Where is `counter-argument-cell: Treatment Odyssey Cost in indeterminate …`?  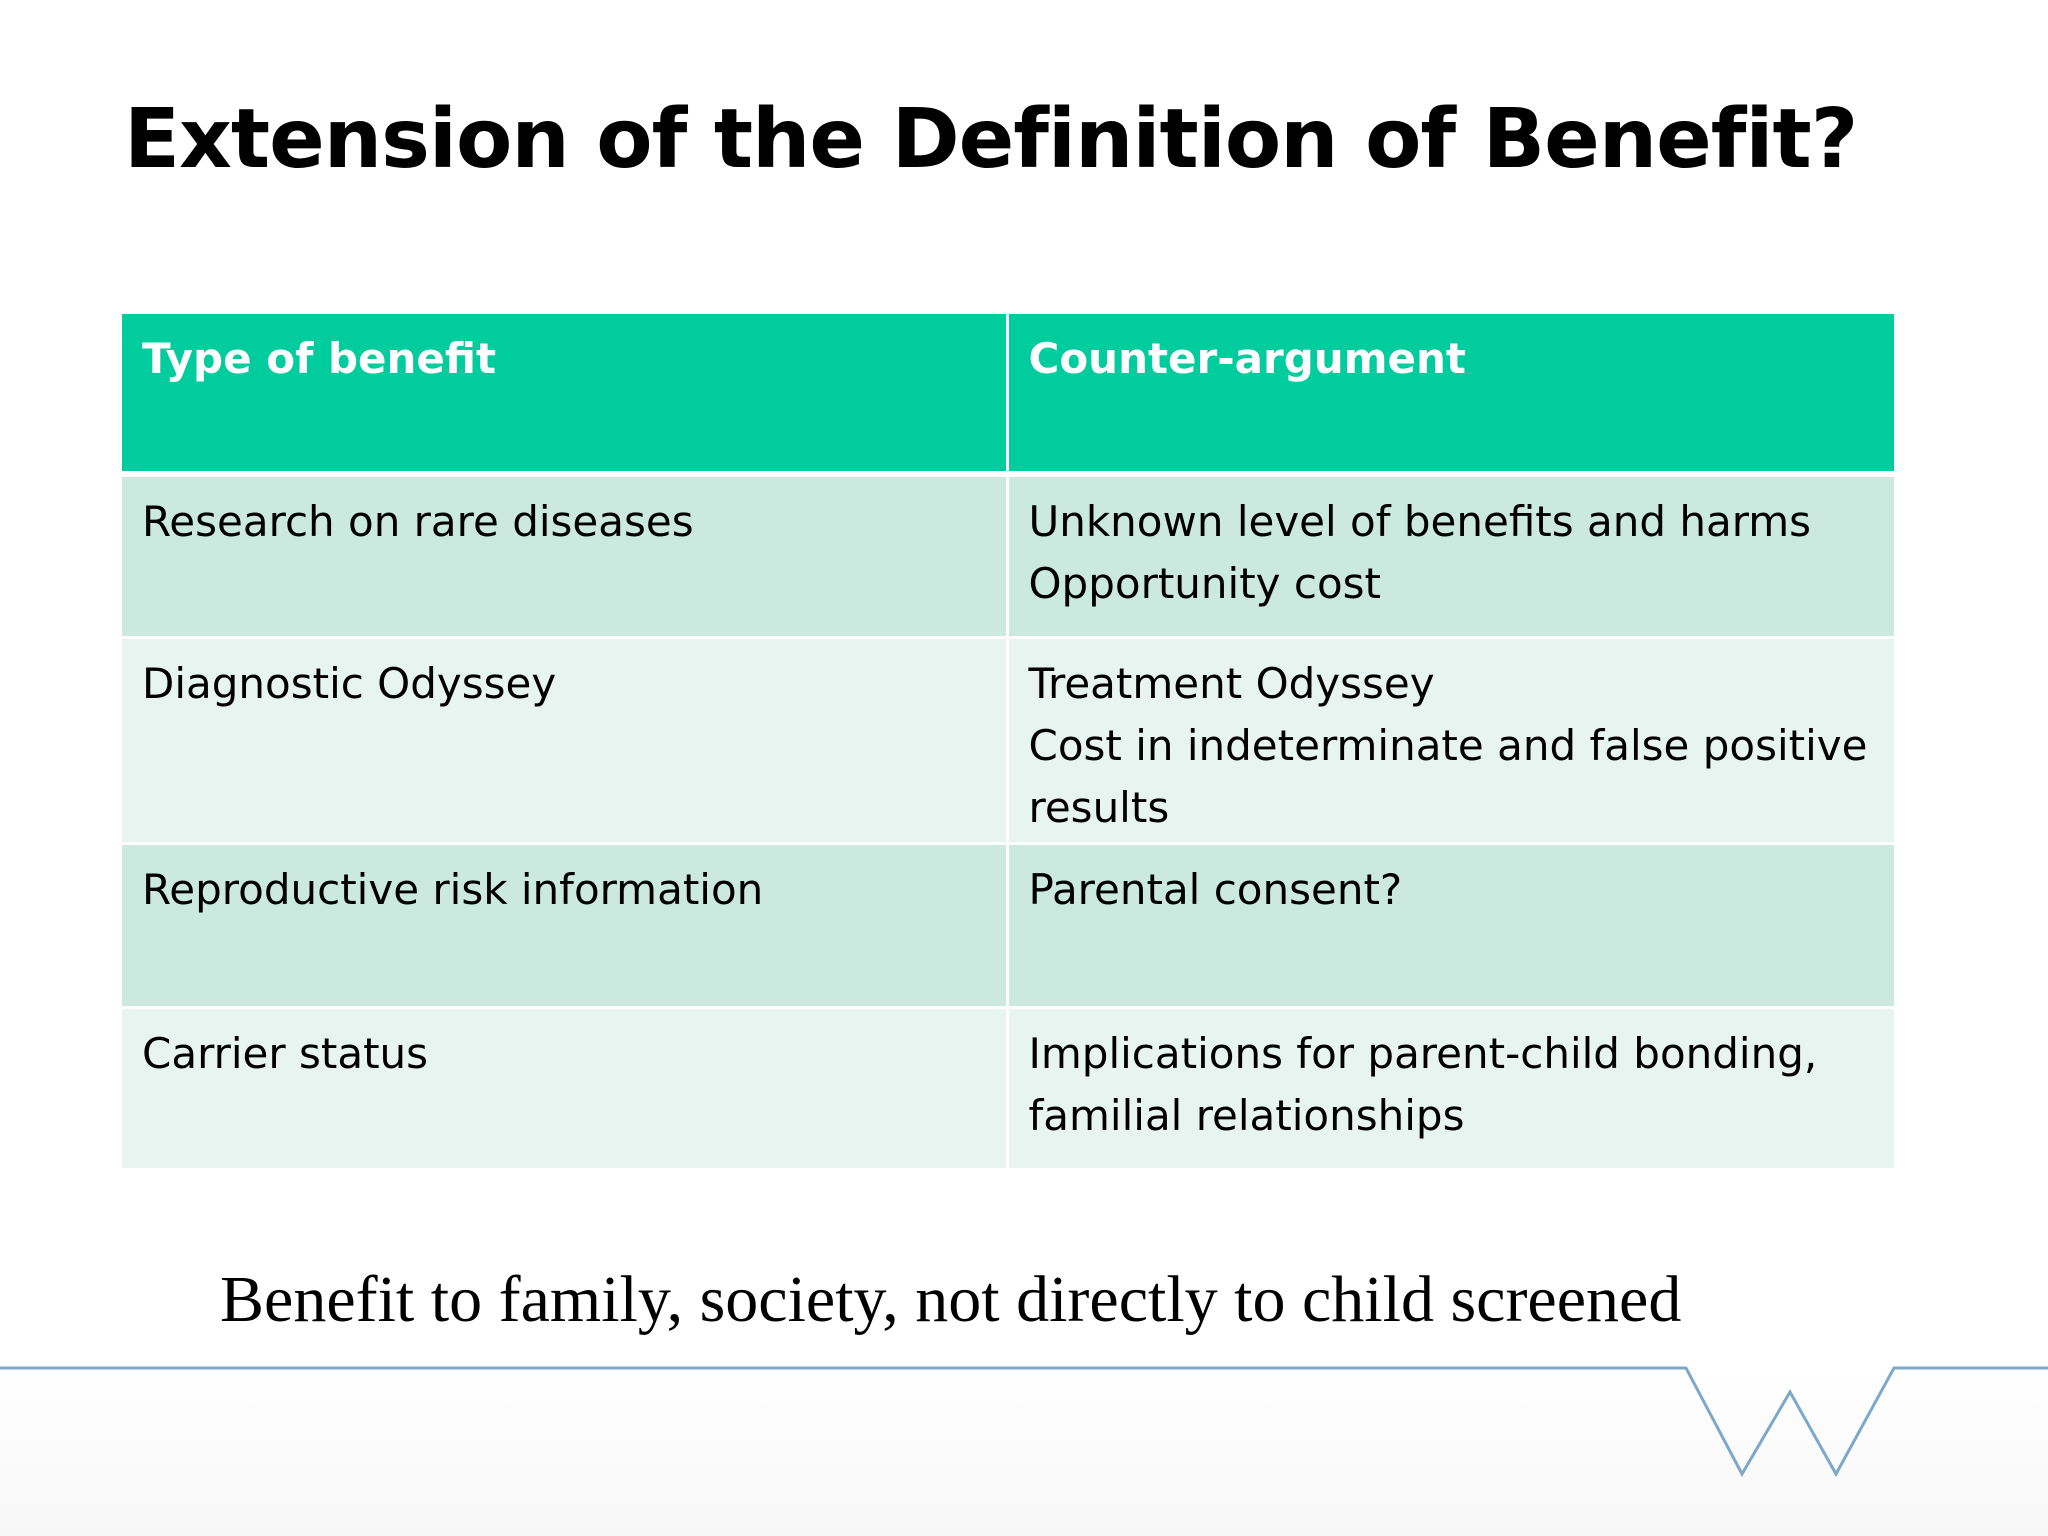
counter-argument-cell: Treatment Odyssey Cost in indeterminate … is located at coordinates (1449, 740).